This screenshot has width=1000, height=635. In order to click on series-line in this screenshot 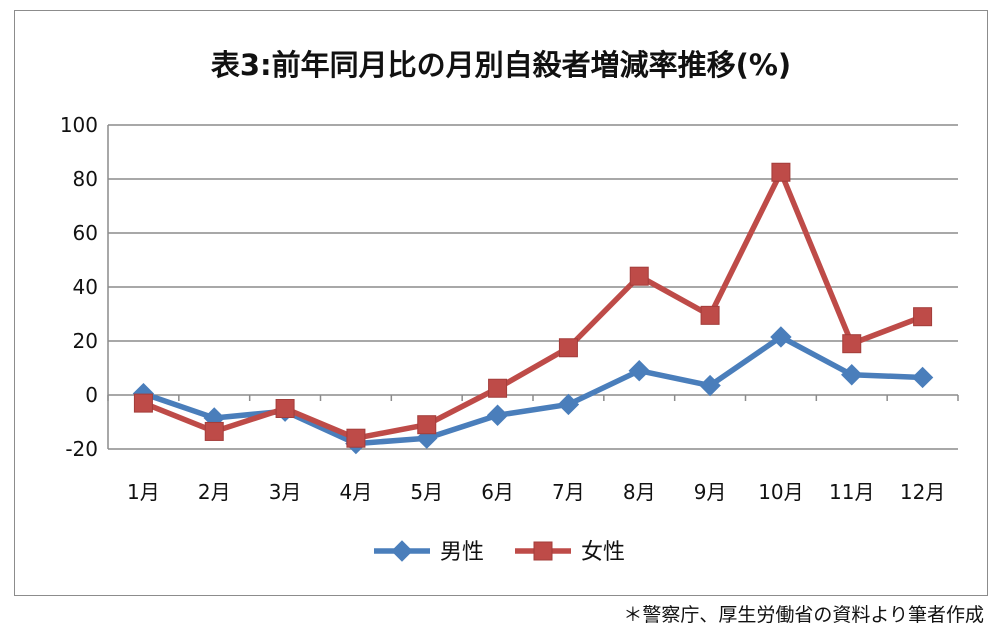, I will do `click(532, 390)`.